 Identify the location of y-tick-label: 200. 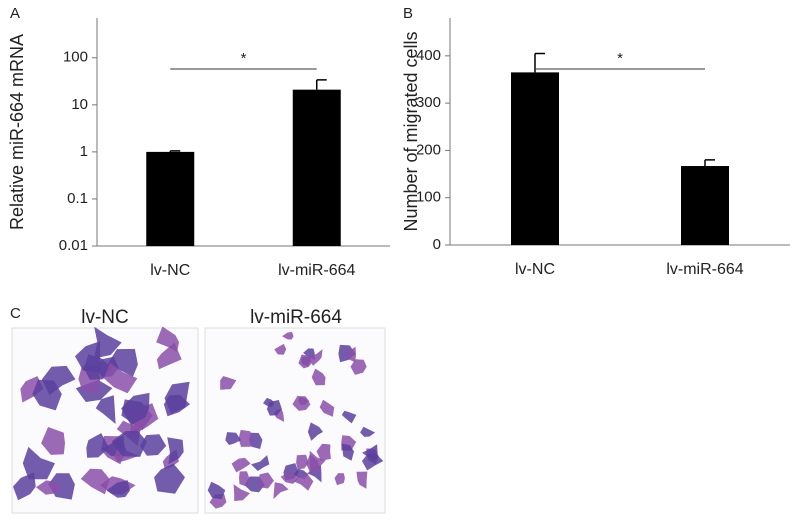
(428, 149).